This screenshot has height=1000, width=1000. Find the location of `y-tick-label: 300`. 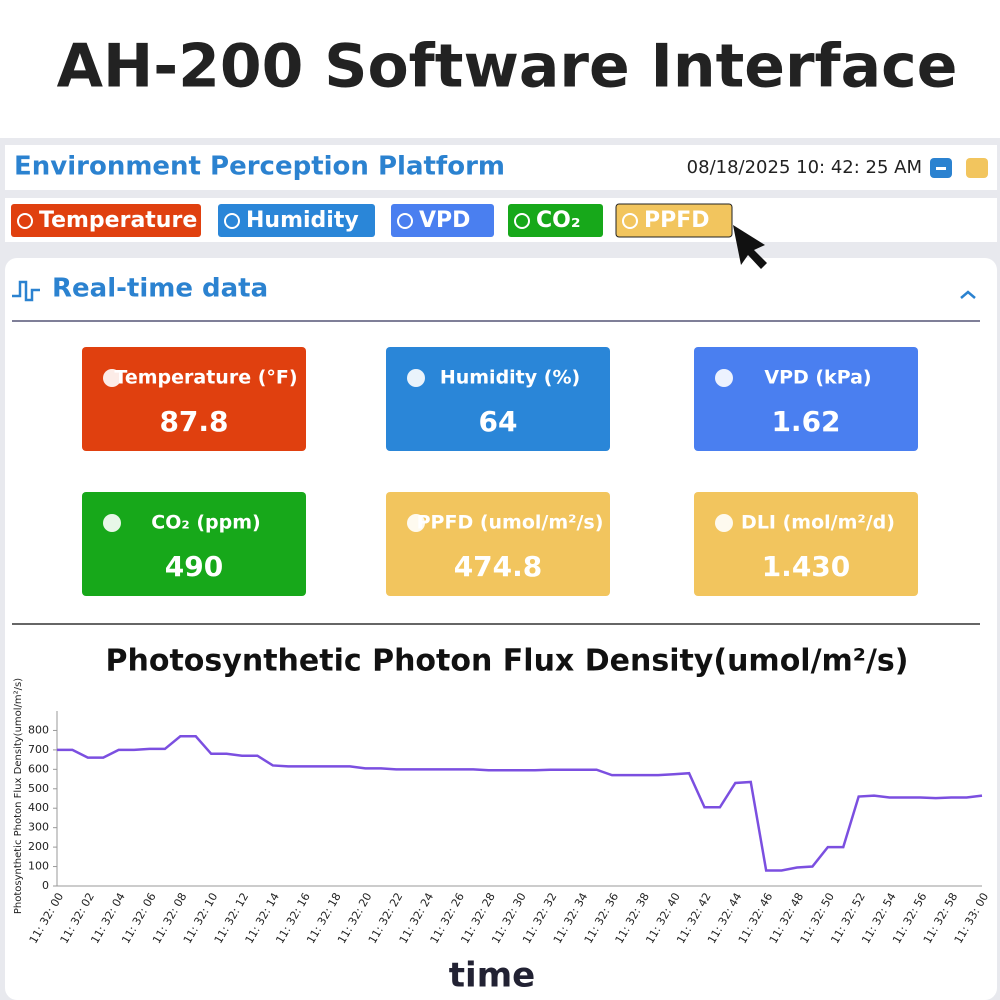

y-tick-label: 300 is located at coordinates (38, 827).